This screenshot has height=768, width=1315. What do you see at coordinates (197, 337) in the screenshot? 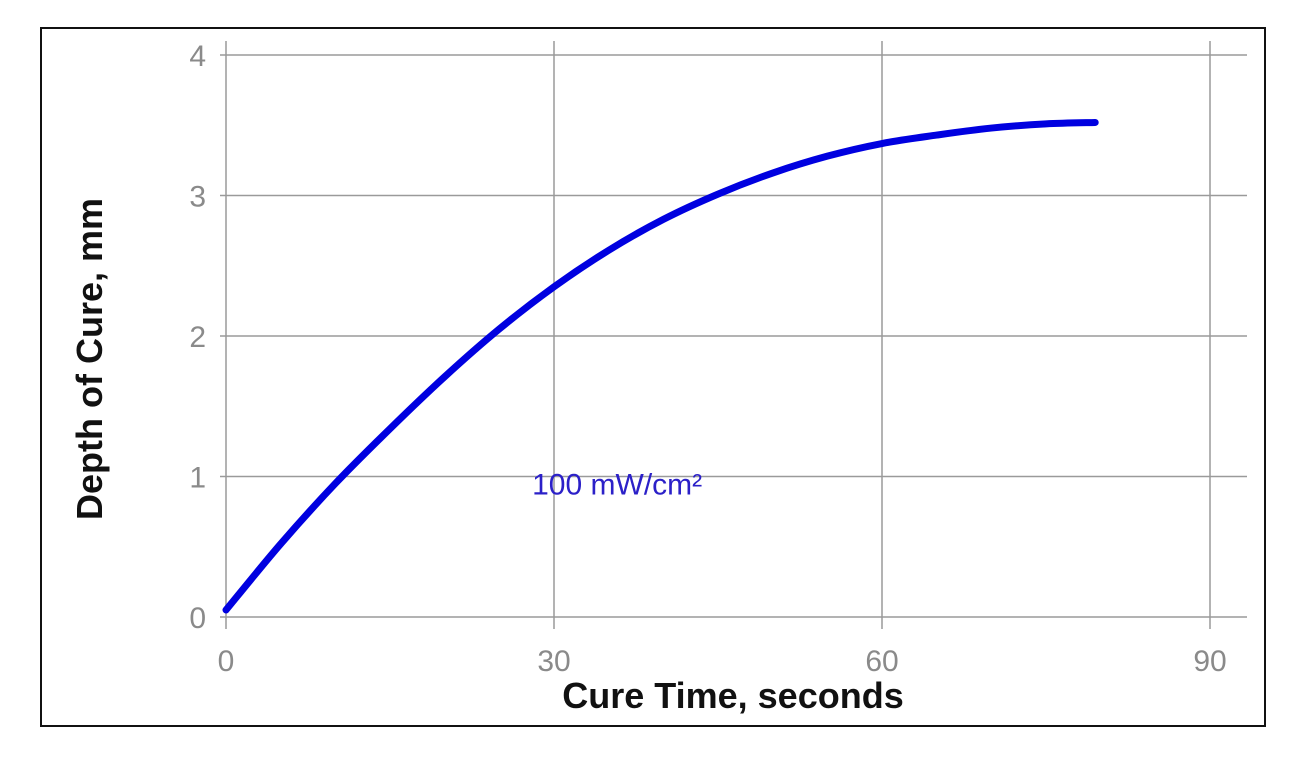
I see `y-tick-label-2: 2` at bounding box center [197, 337].